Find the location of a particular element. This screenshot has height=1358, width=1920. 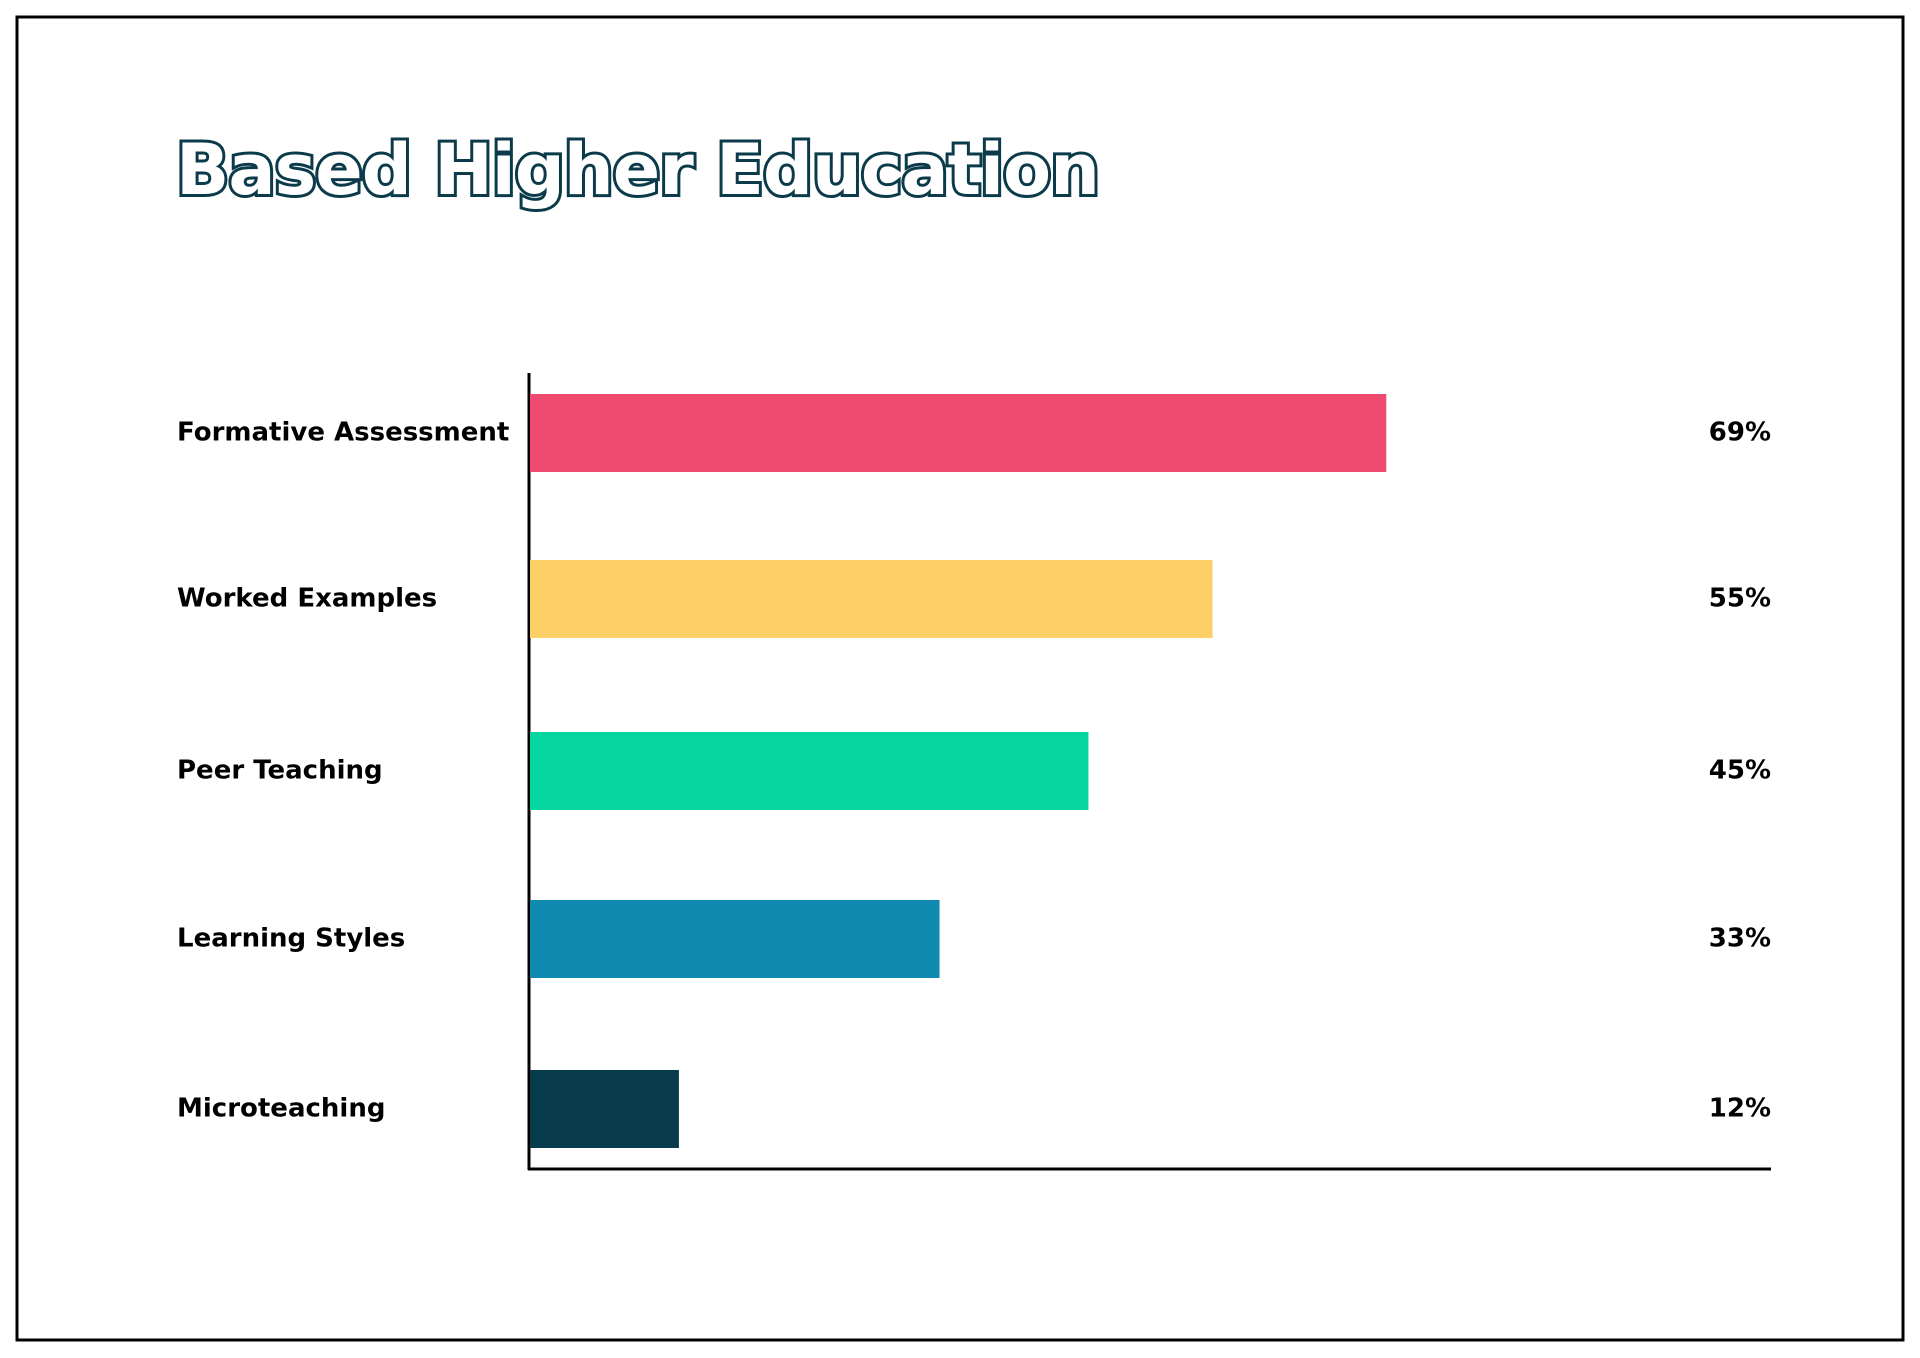

value-label: 45% is located at coordinates (1740, 771).